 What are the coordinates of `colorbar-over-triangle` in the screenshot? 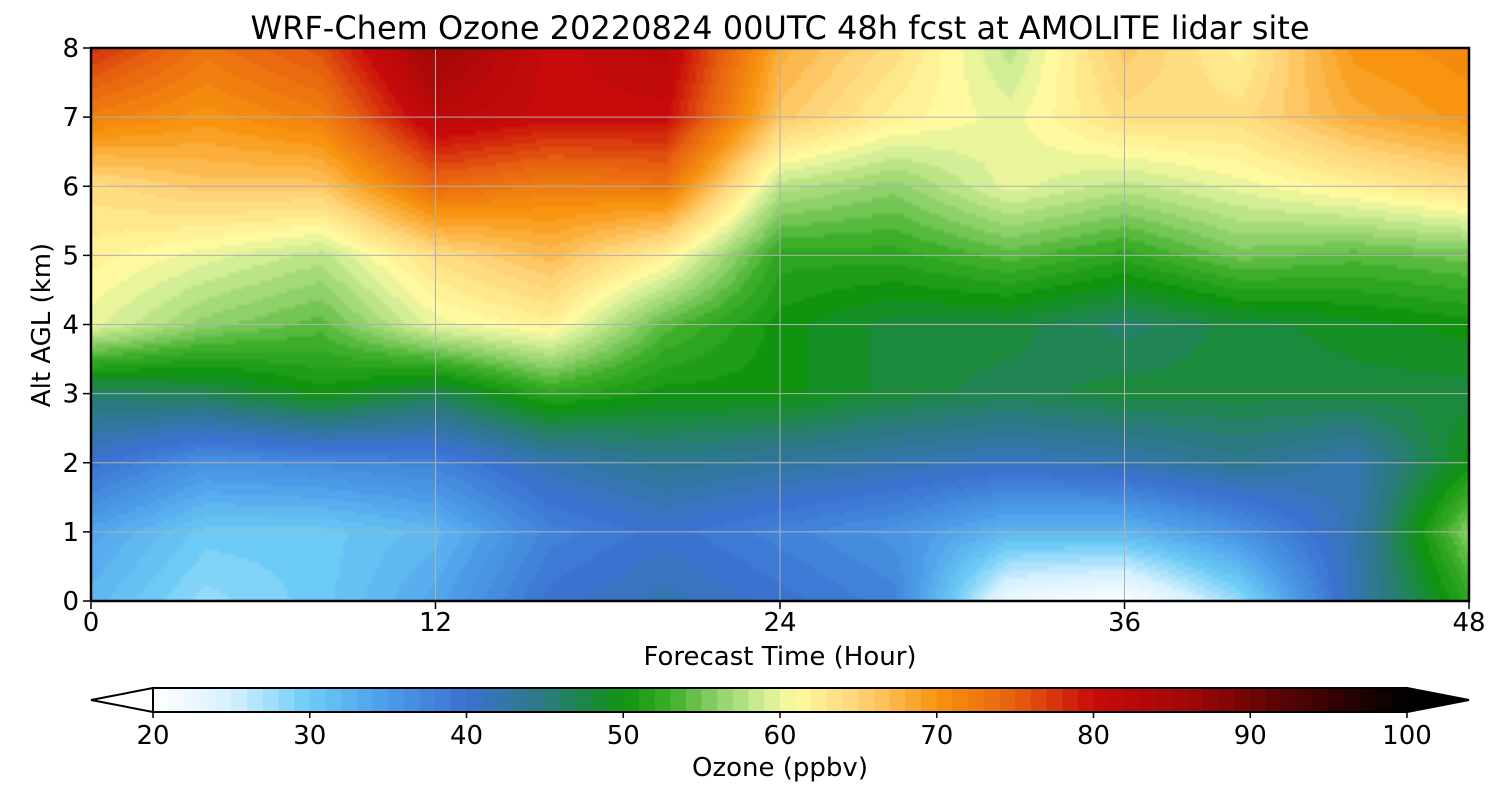 It's located at (1438, 700).